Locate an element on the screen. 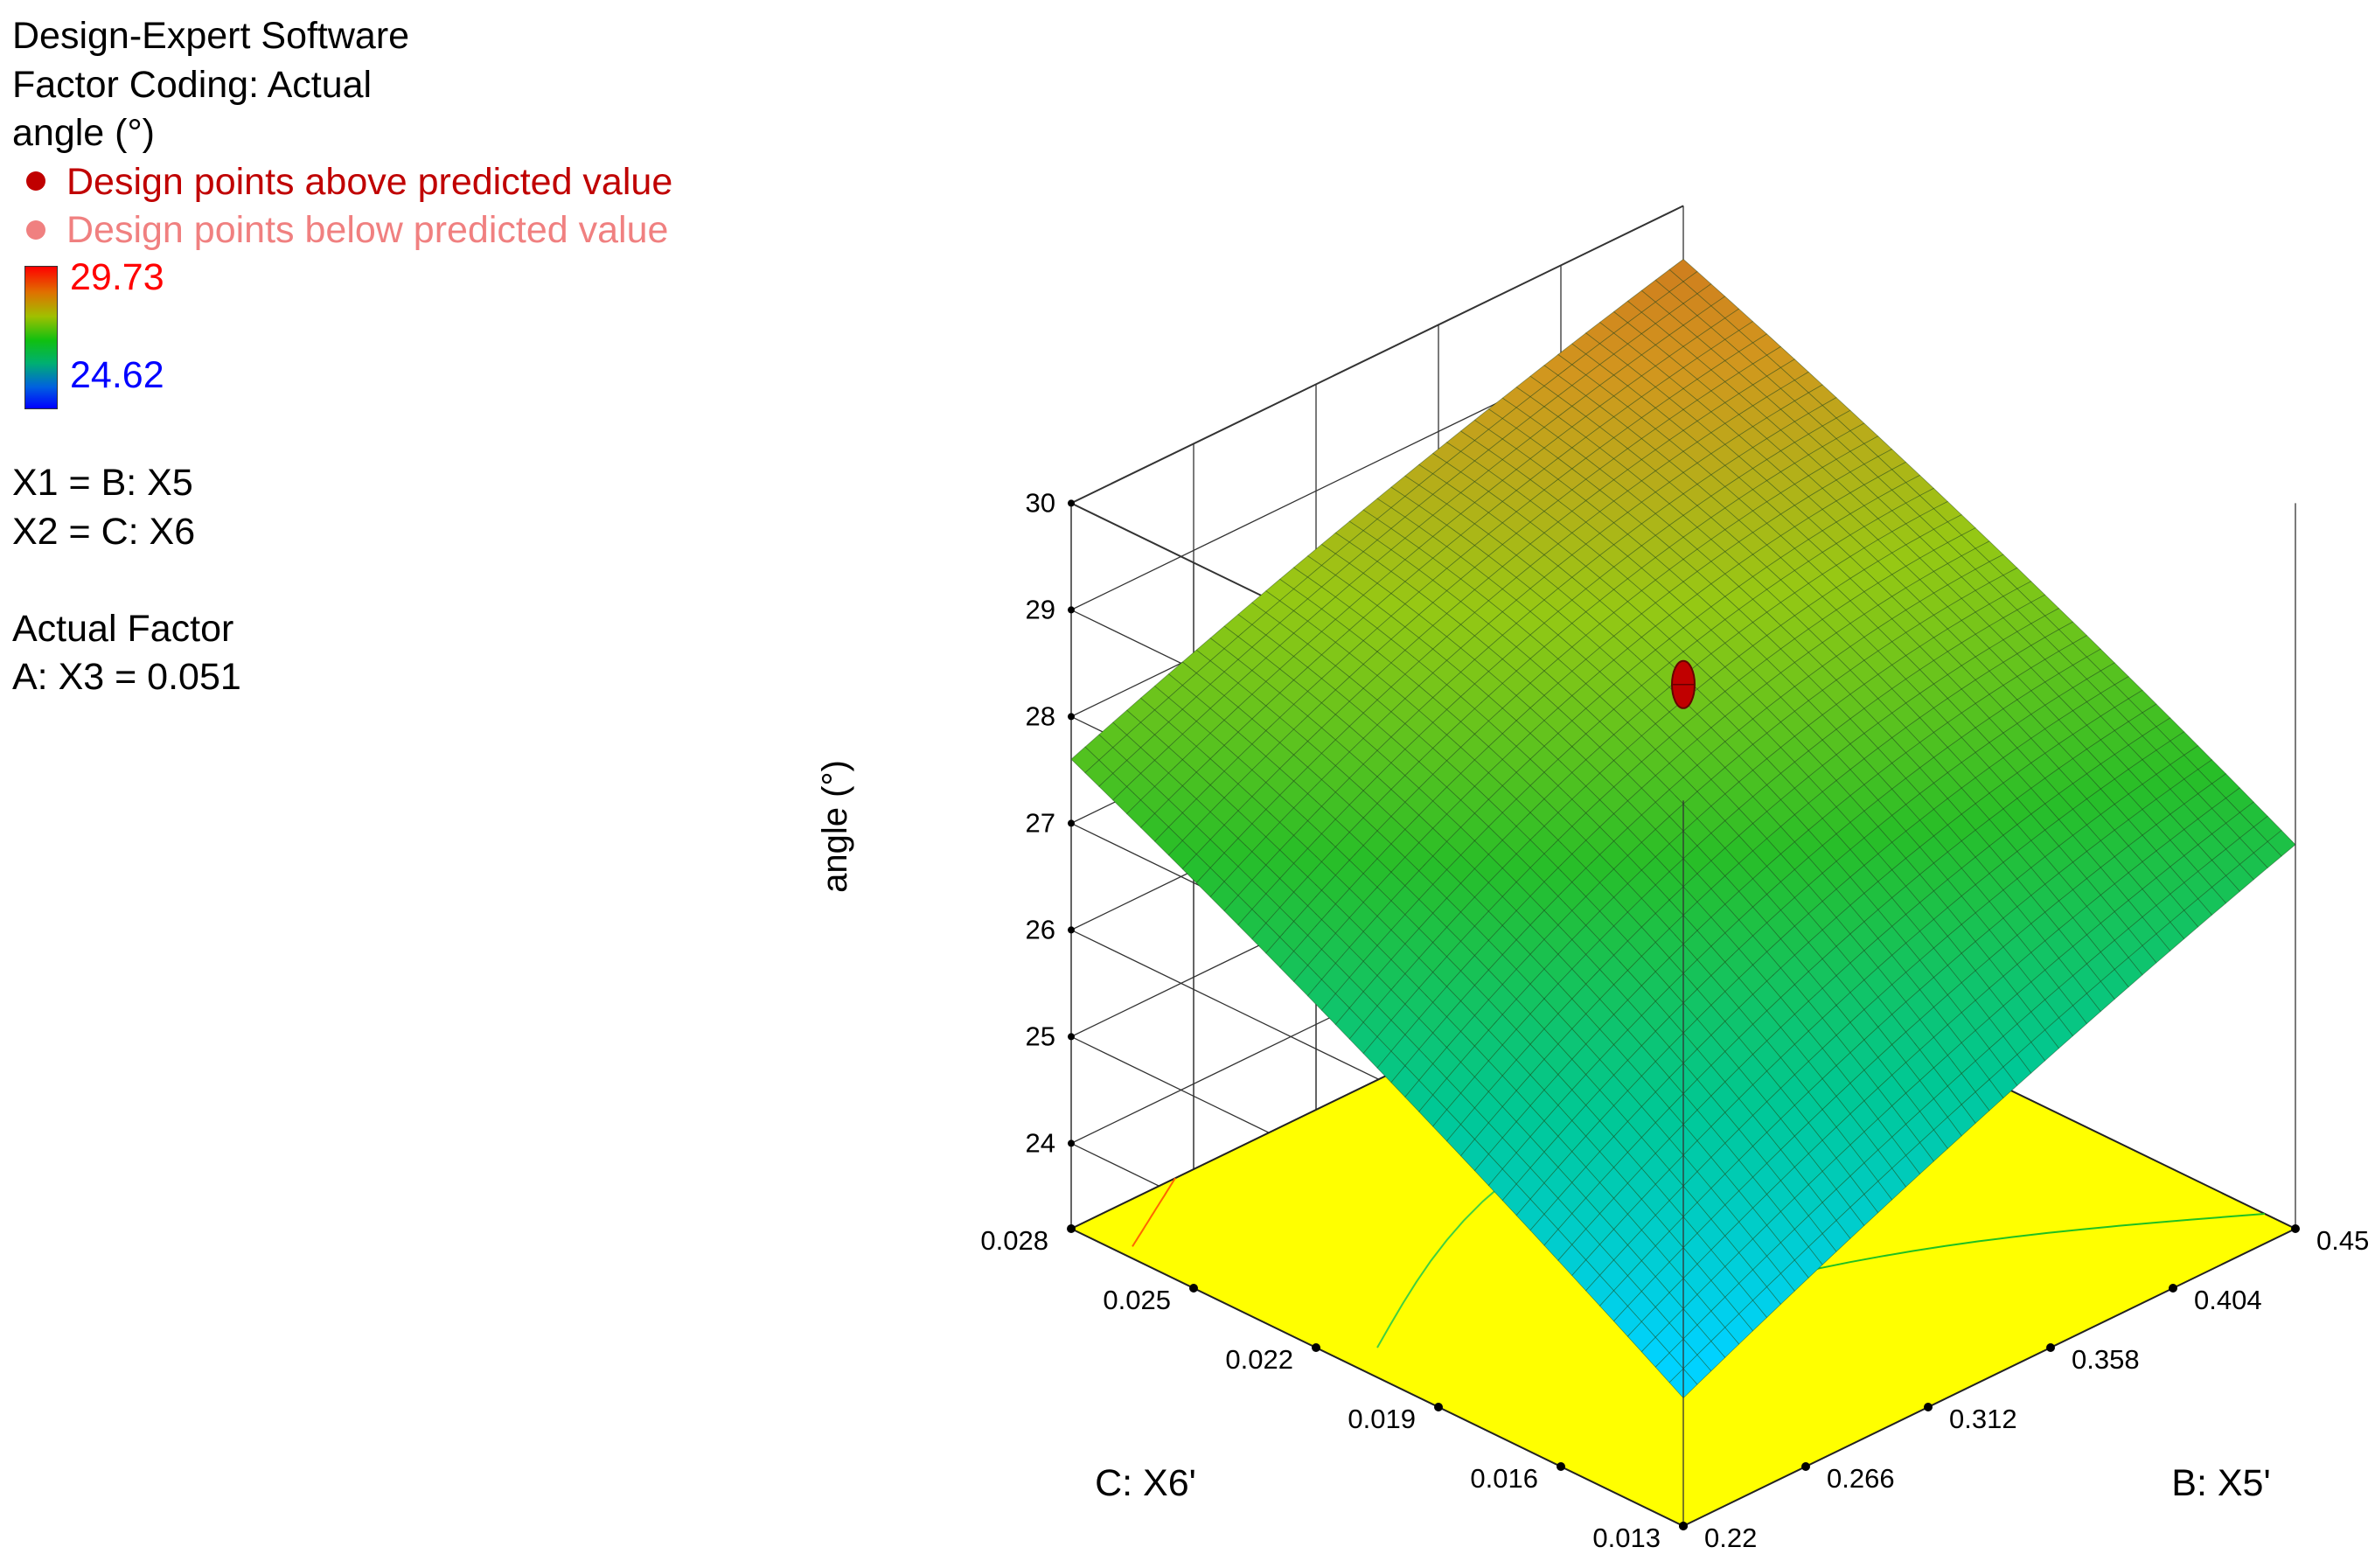  z-tick-label-2: 26 is located at coordinates (1040, 929).